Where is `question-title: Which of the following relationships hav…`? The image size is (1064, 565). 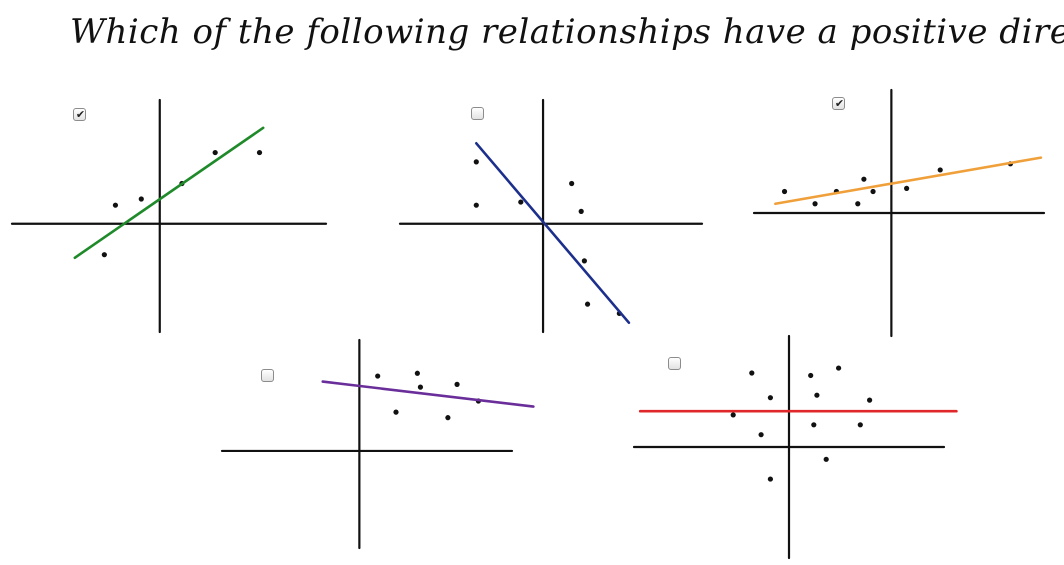
question-title: Which of the following relationships hav… is located at coordinates (567, 32).